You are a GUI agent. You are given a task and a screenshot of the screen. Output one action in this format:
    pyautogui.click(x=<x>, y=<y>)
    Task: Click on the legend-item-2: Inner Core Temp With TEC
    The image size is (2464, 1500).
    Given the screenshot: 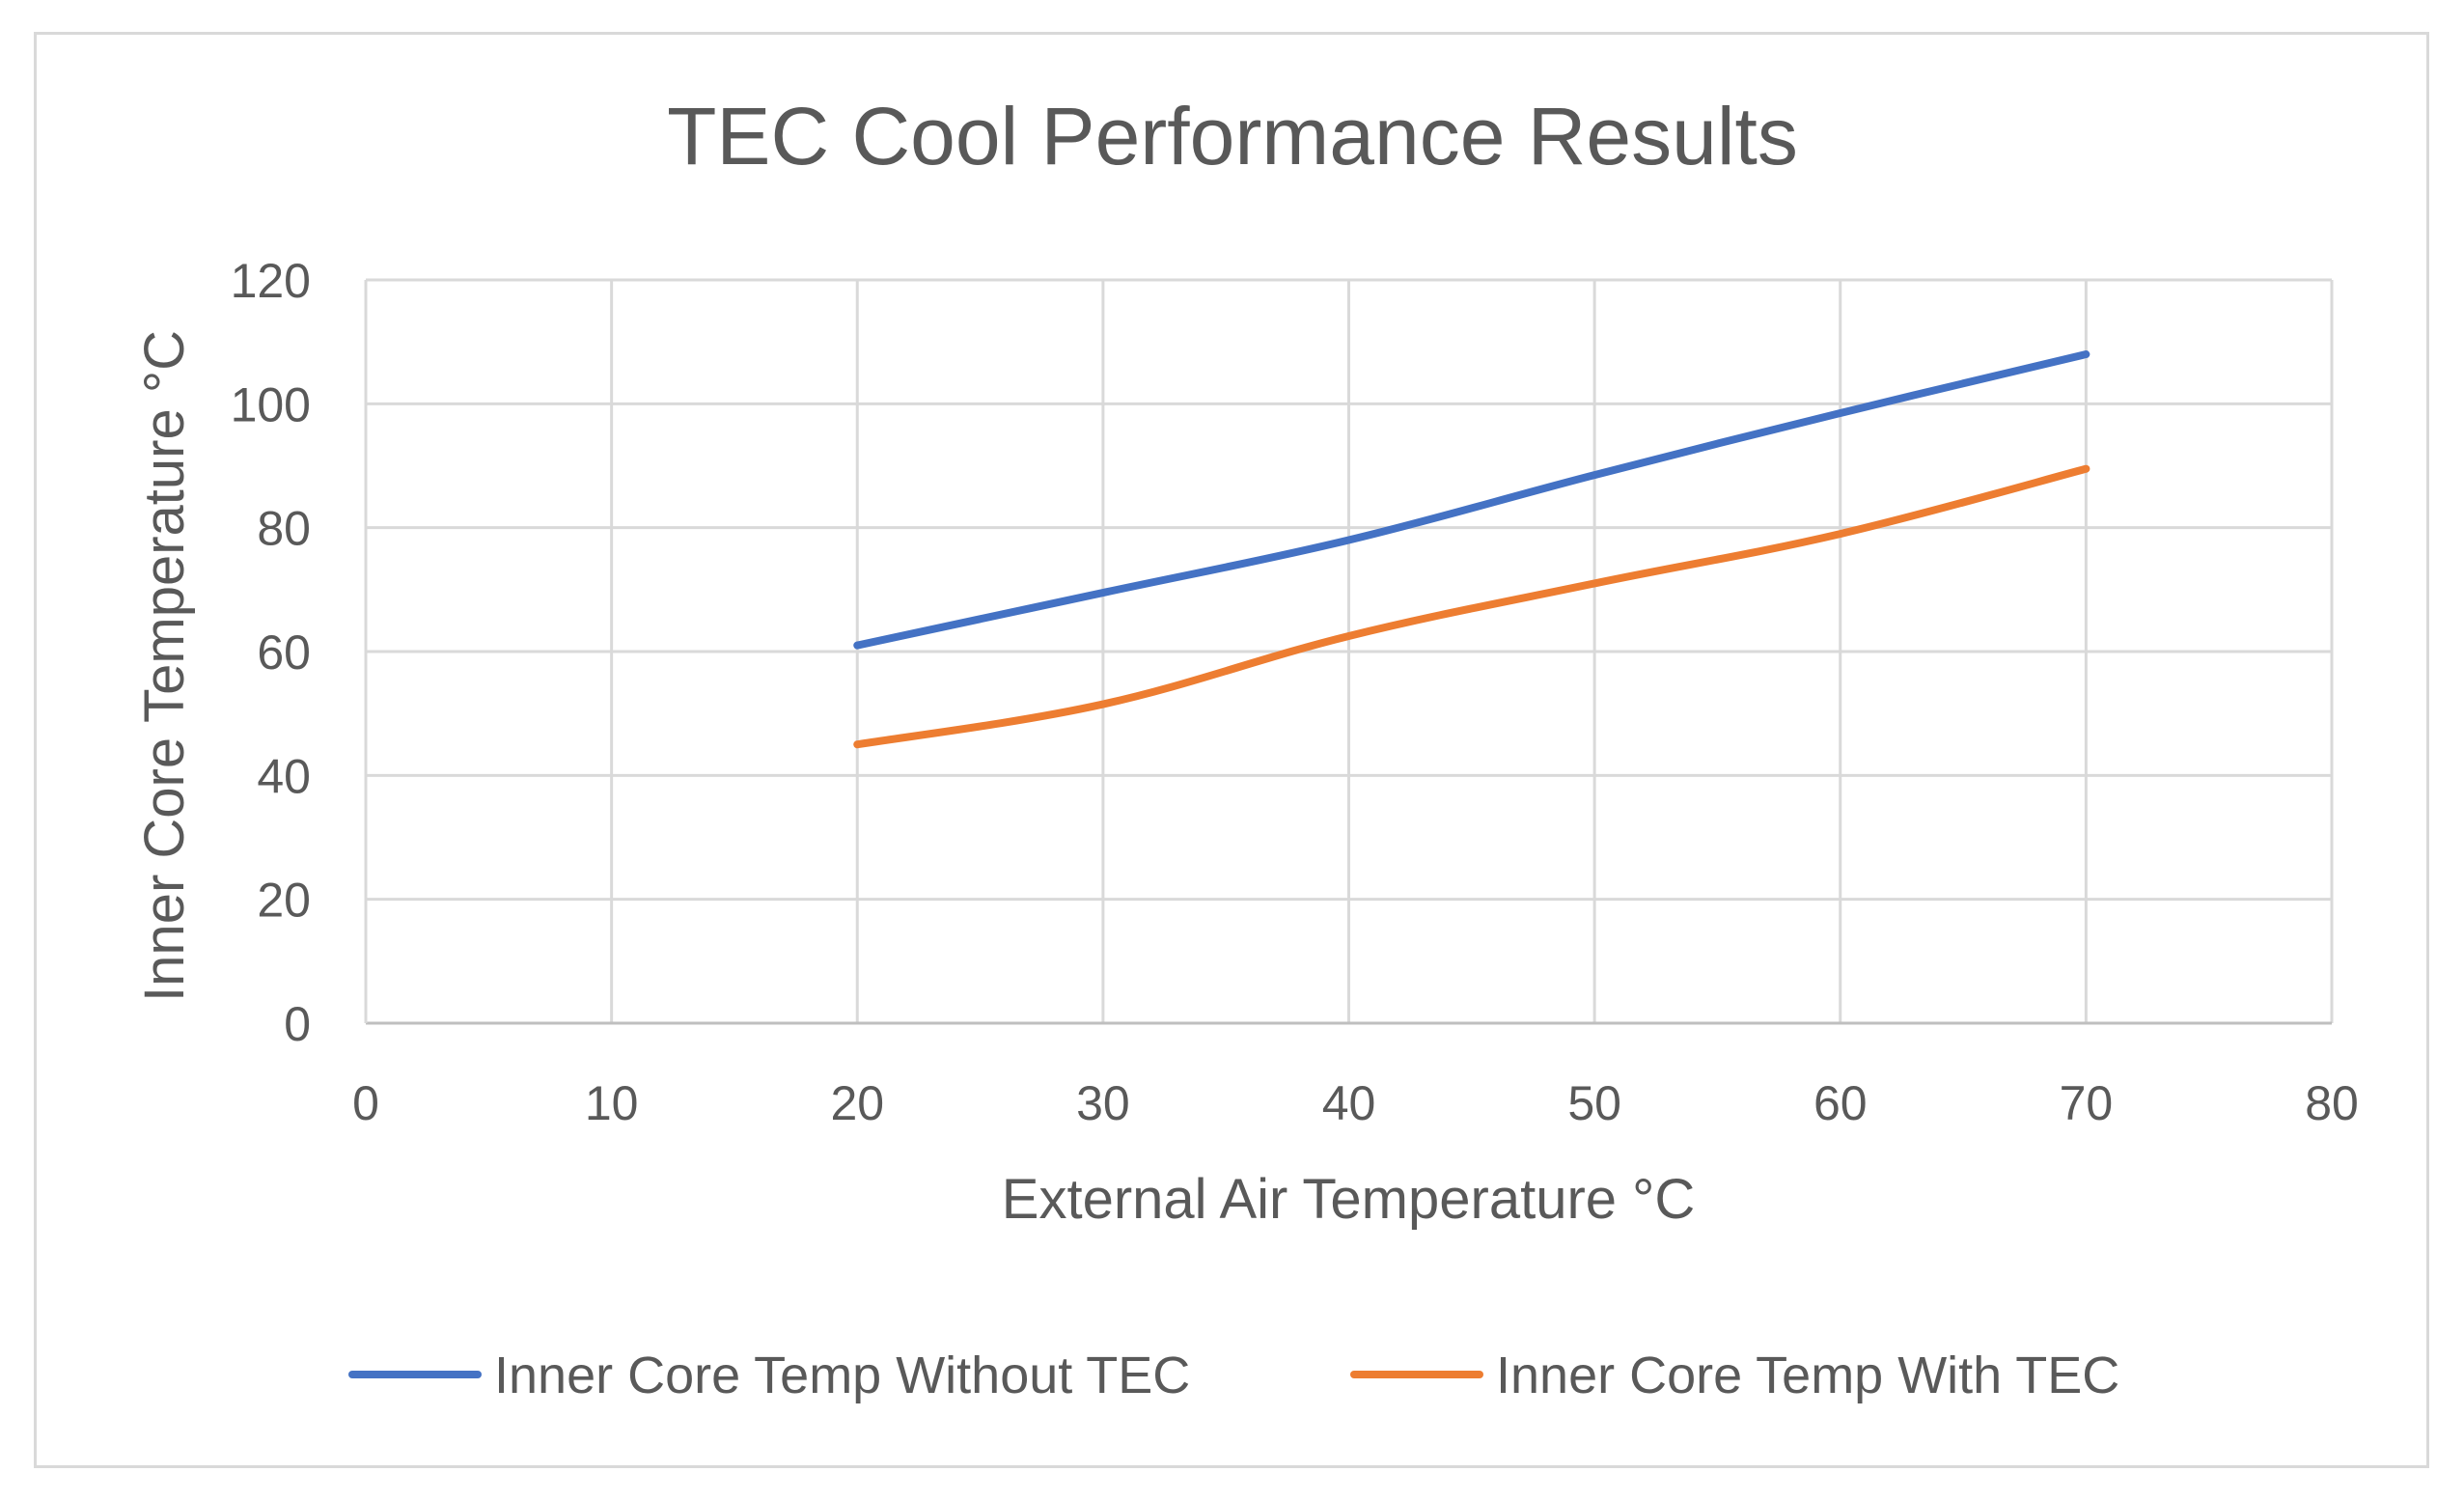 What is the action you would take?
    pyautogui.click(x=1734, y=1375)
    